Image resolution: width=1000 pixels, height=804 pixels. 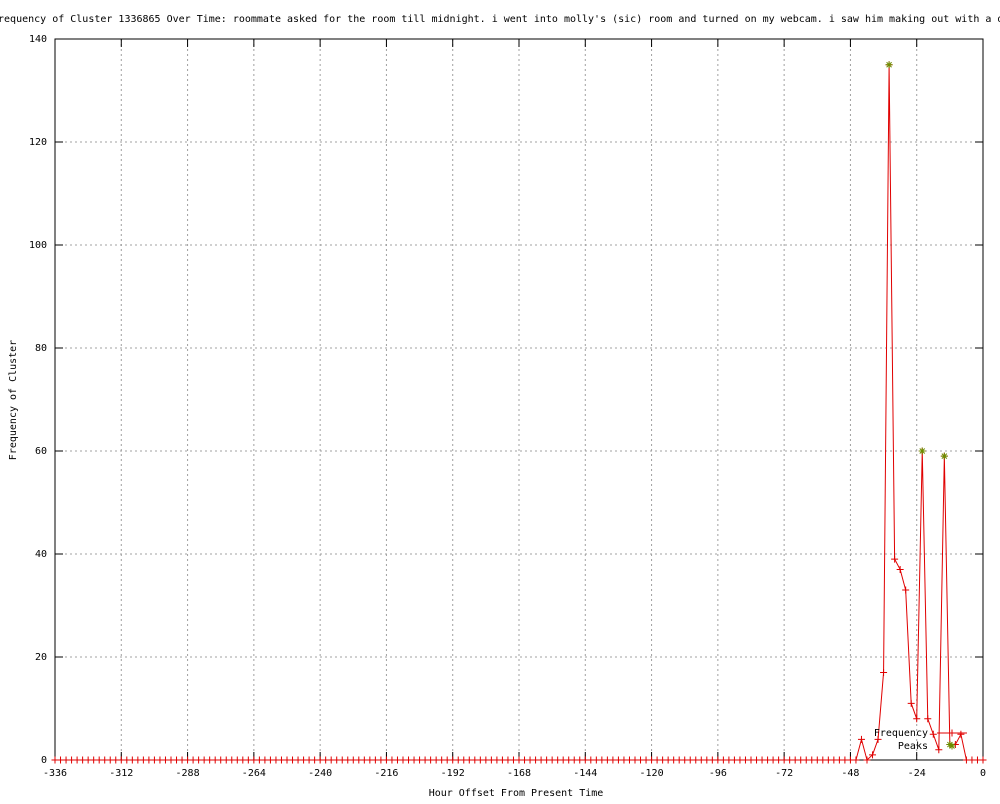 What do you see at coordinates (41, 451) in the screenshot?
I see `y-tick-label: 60` at bounding box center [41, 451].